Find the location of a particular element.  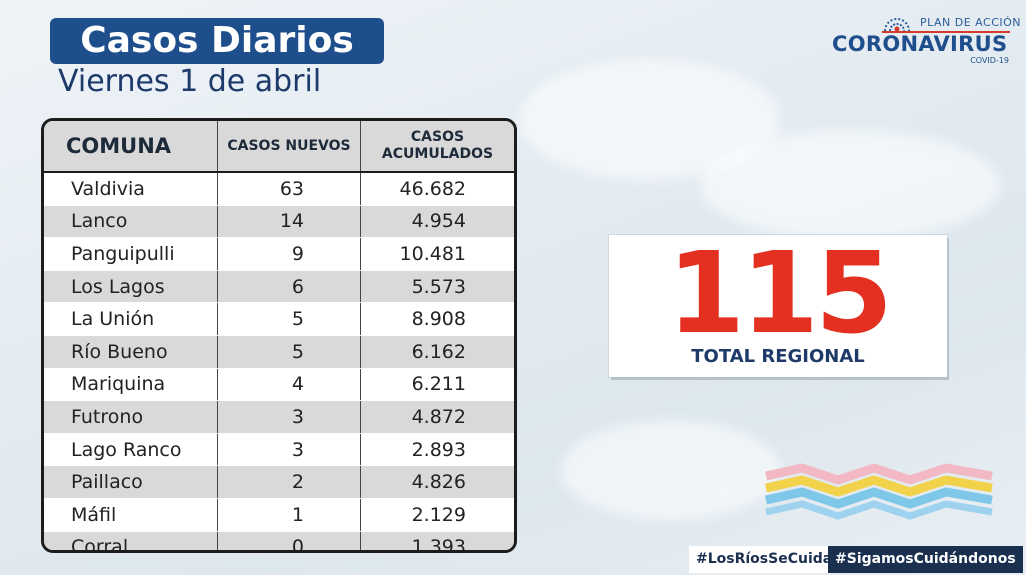

casos-nuevos-cell: 6 is located at coordinates (289, 287).